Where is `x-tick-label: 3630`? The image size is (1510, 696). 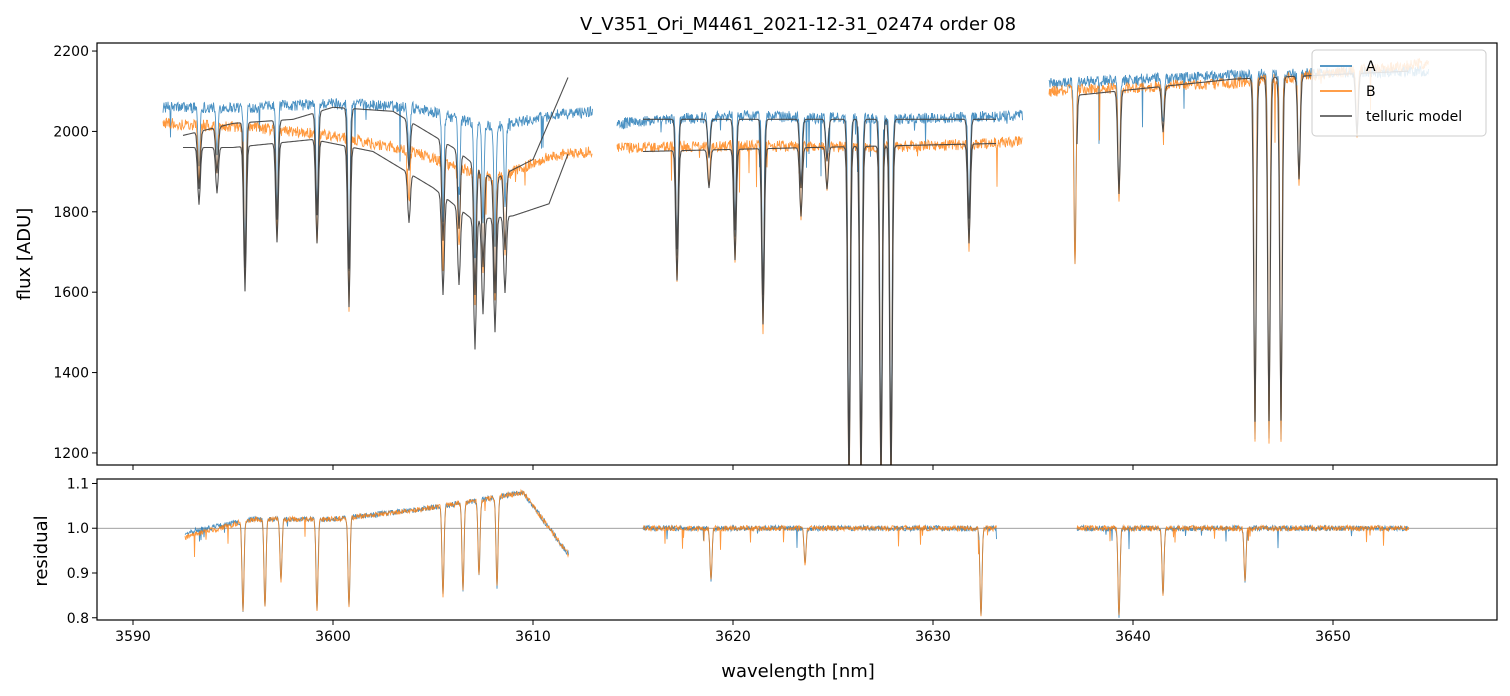
x-tick-label: 3630 is located at coordinates (933, 637).